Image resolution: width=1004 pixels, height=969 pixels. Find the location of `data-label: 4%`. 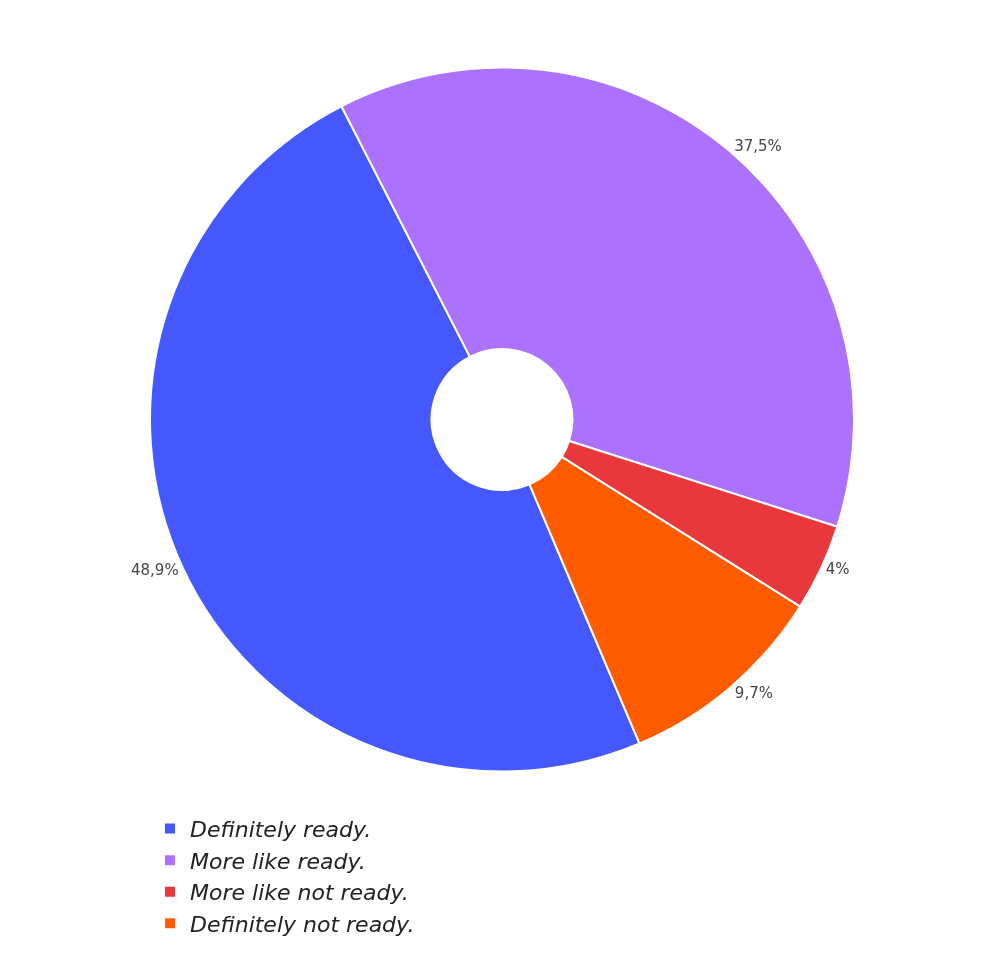

data-label: 4% is located at coordinates (837, 569).